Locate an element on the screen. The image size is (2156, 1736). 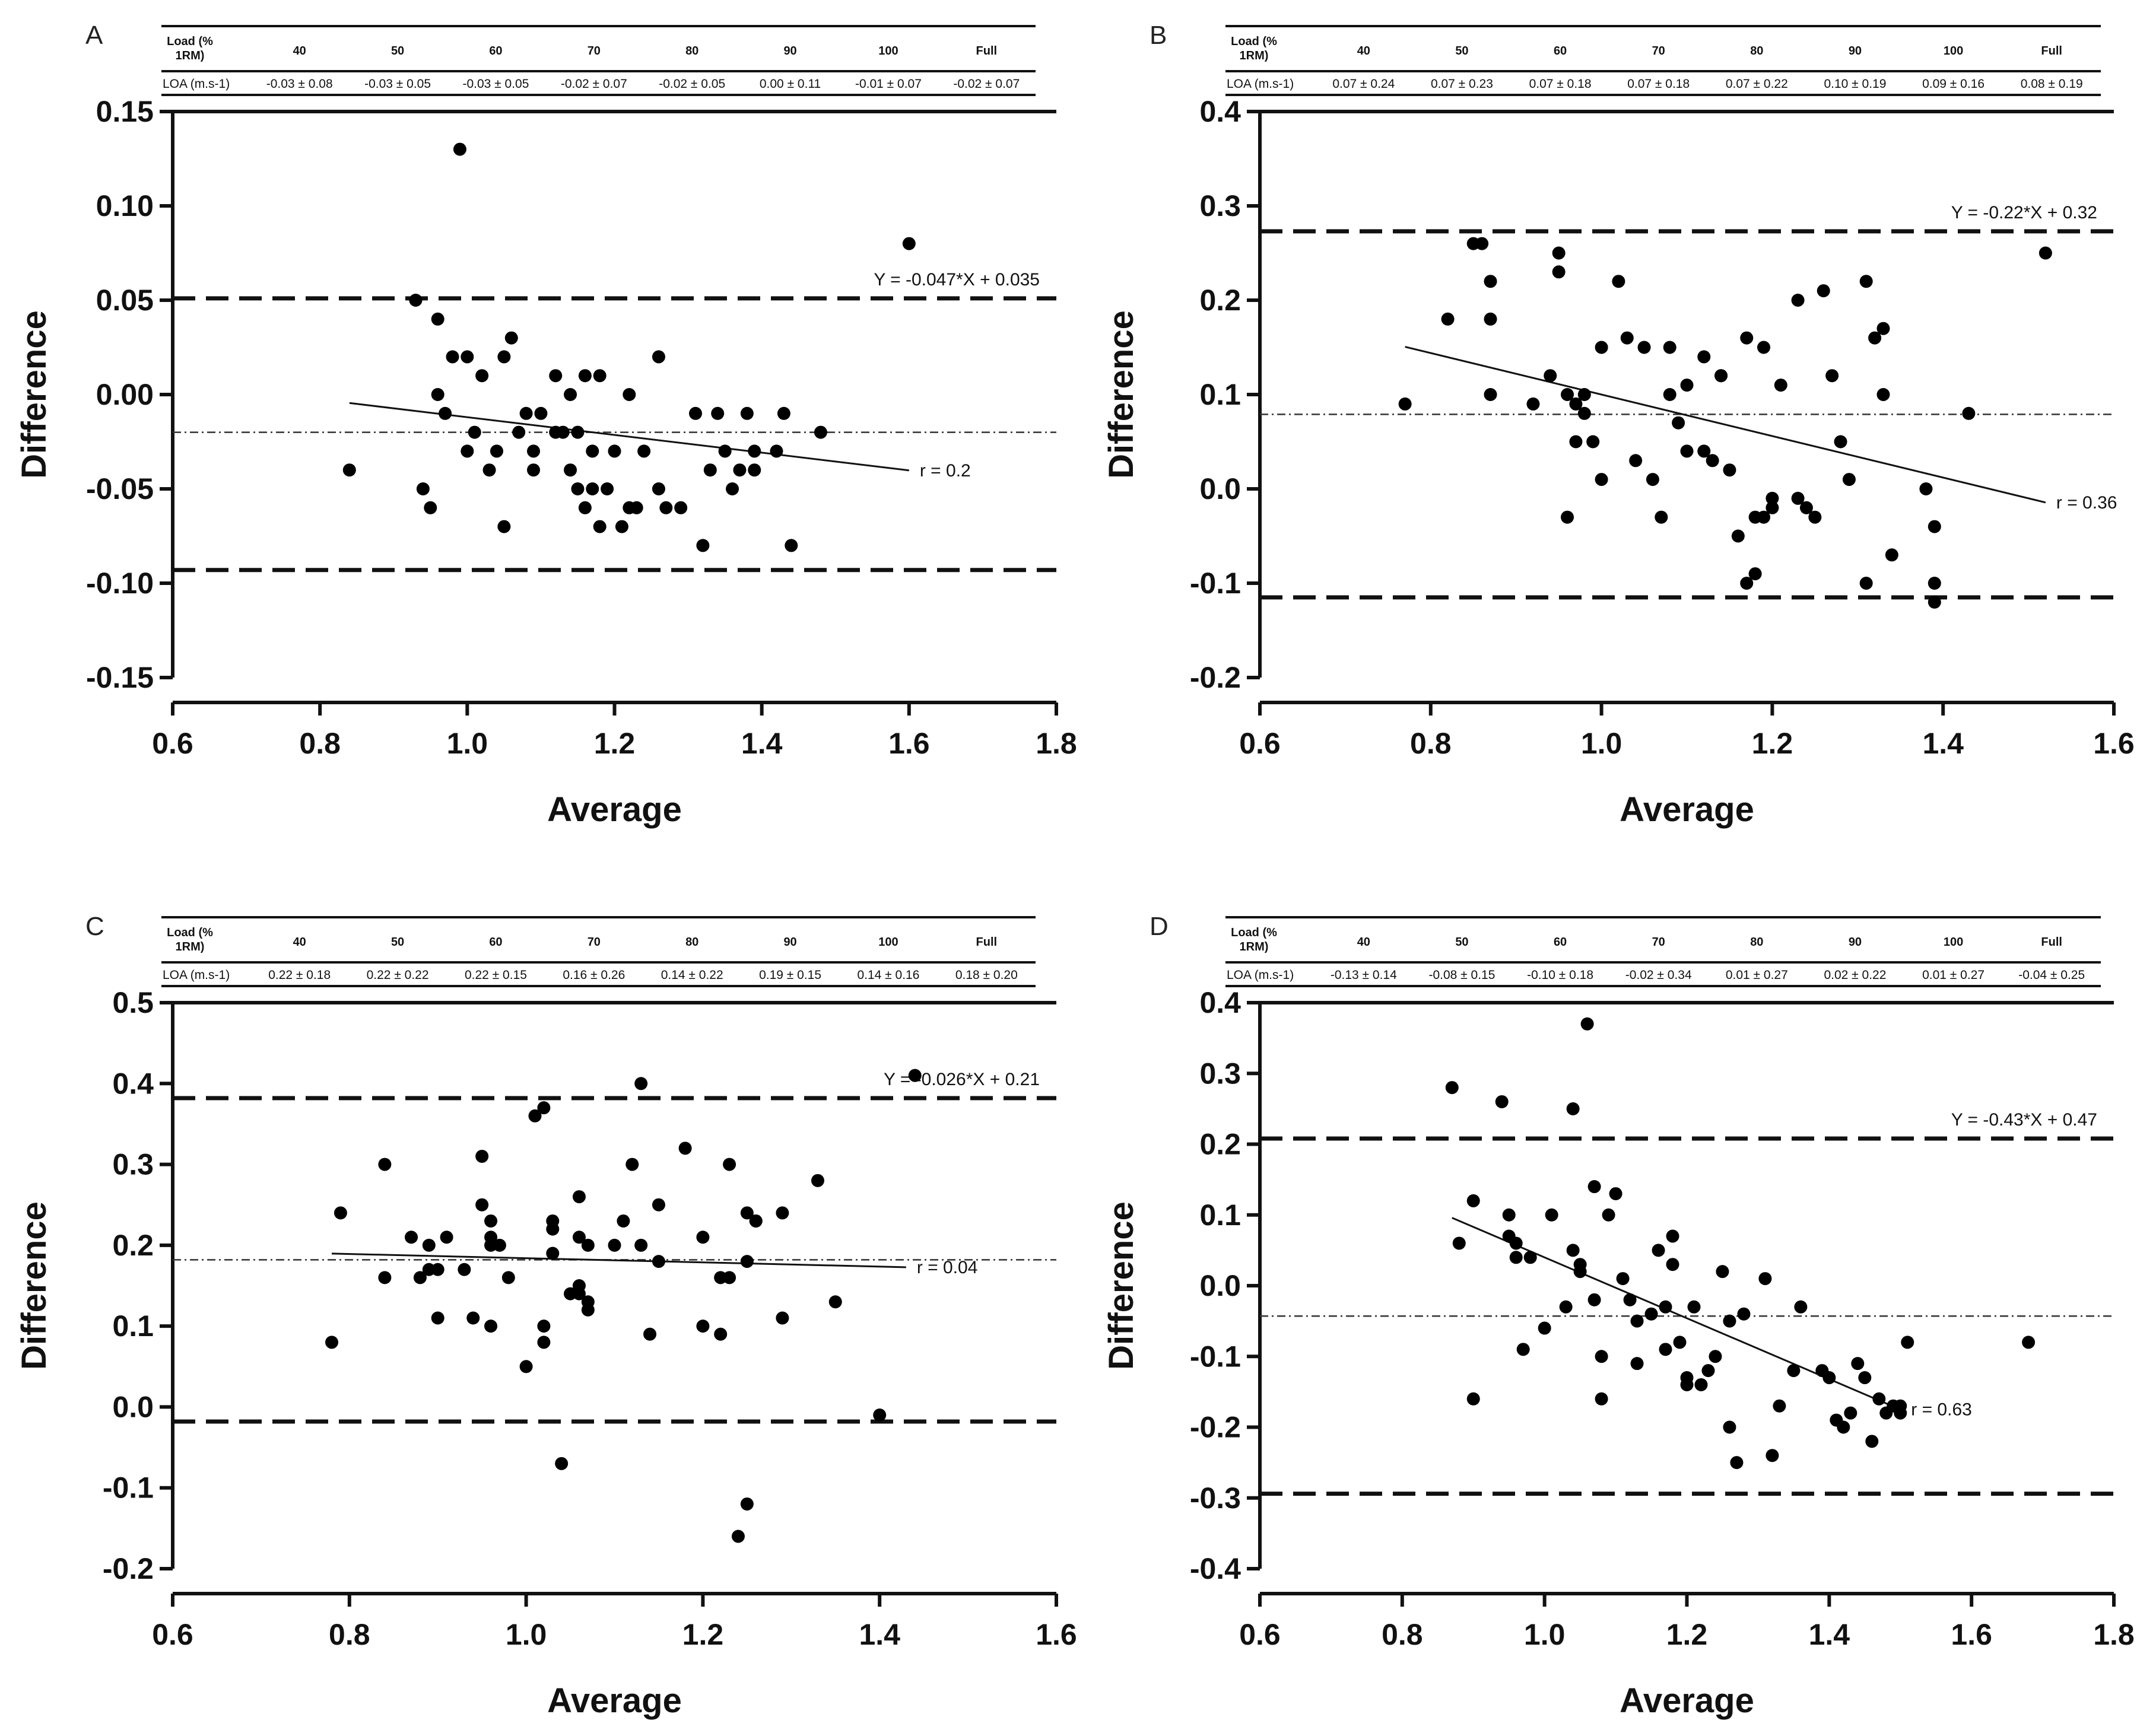
table-loa-value: 0.10 ± 0.19 is located at coordinates (1855, 84).